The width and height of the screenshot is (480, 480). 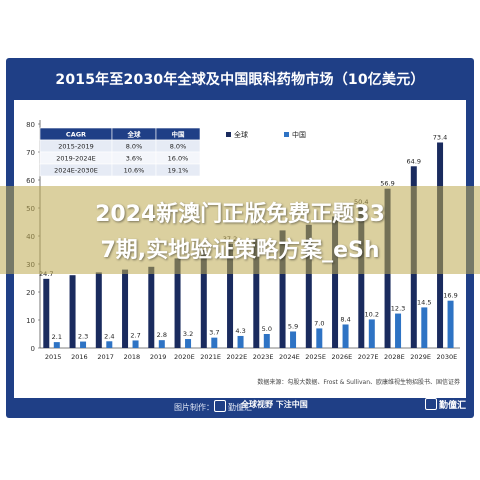 I want to click on y-tick-label: 70, so click(x=30, y=153).